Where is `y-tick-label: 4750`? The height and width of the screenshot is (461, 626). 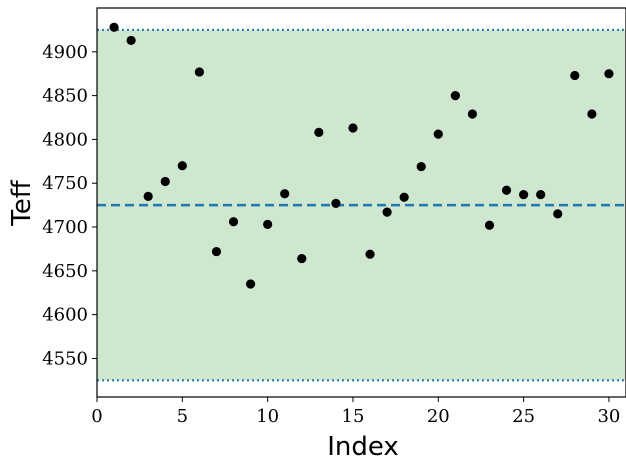
y-tick-label: 4750 is located at coordinates (65, 183).